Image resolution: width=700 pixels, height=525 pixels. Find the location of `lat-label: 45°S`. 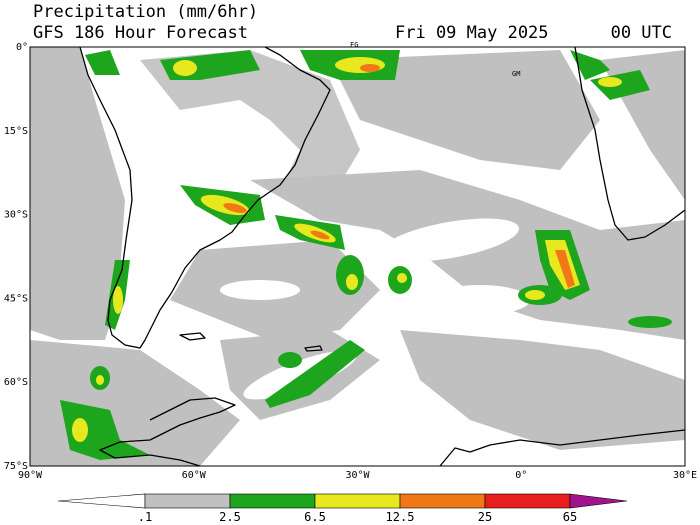

lat-label: 45°S is located at coordinates (16, 298).